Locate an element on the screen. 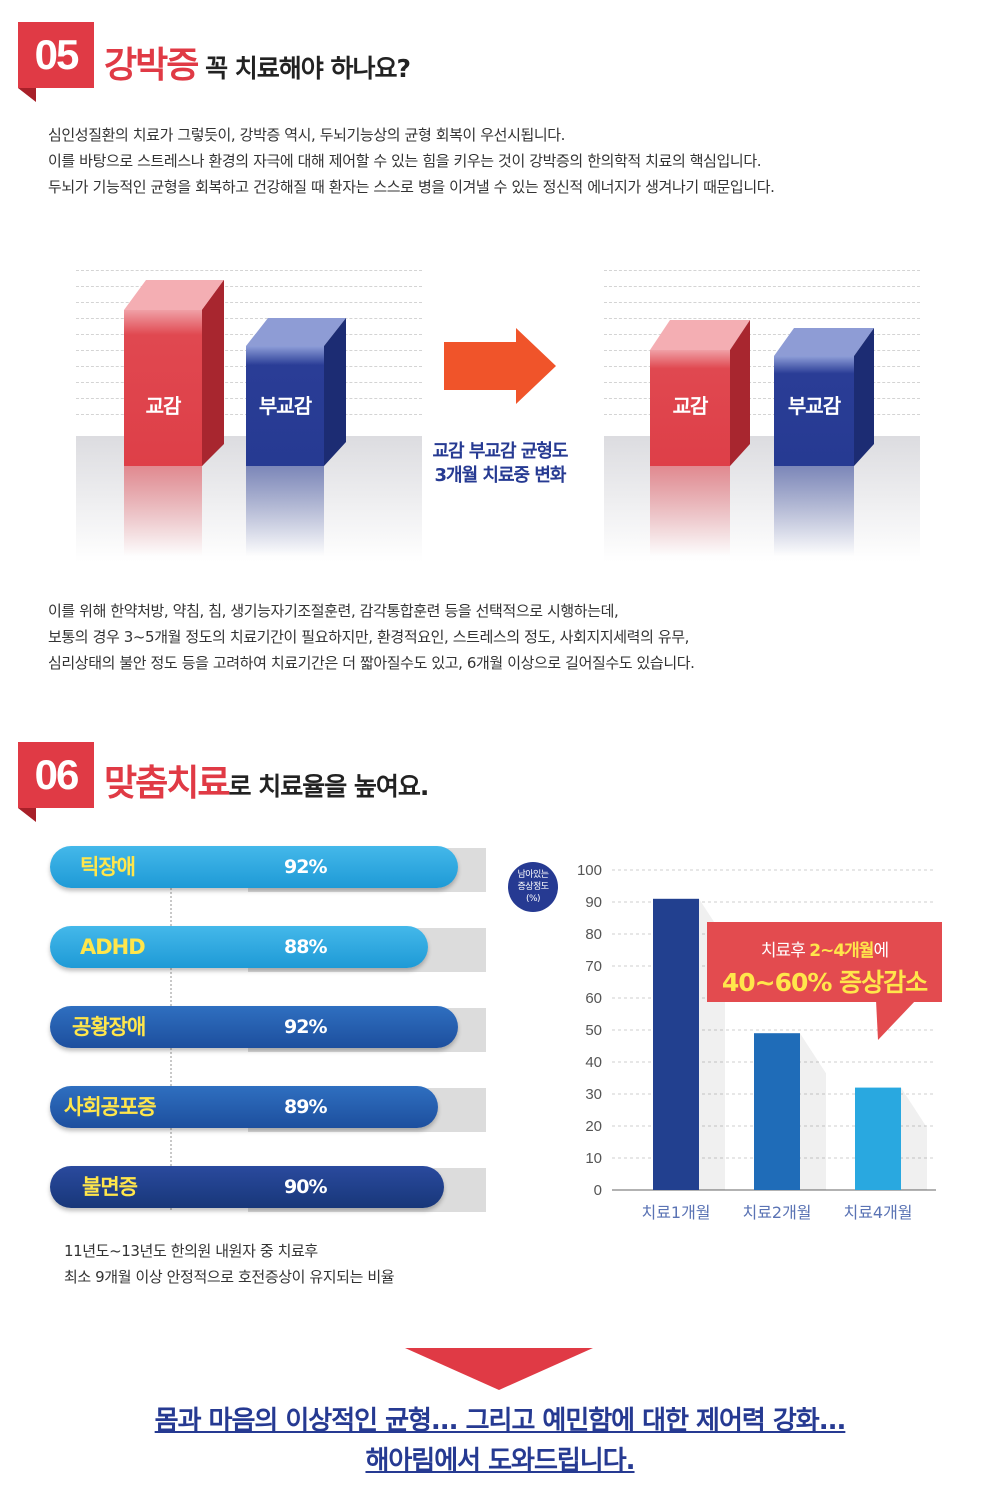  section-title-05: 강박증 꼭 치료해야 하나요? is located at coordinates (257, 62).